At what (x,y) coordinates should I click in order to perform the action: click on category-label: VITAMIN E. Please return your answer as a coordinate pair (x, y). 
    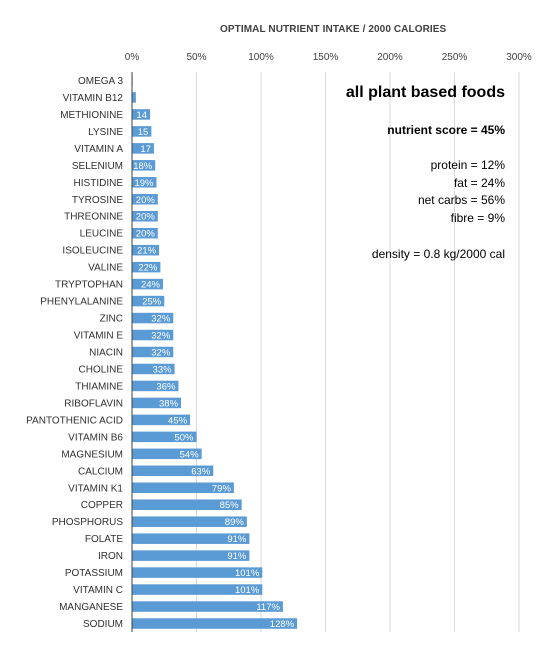
    Looking at the image, I should click on (99, 336).